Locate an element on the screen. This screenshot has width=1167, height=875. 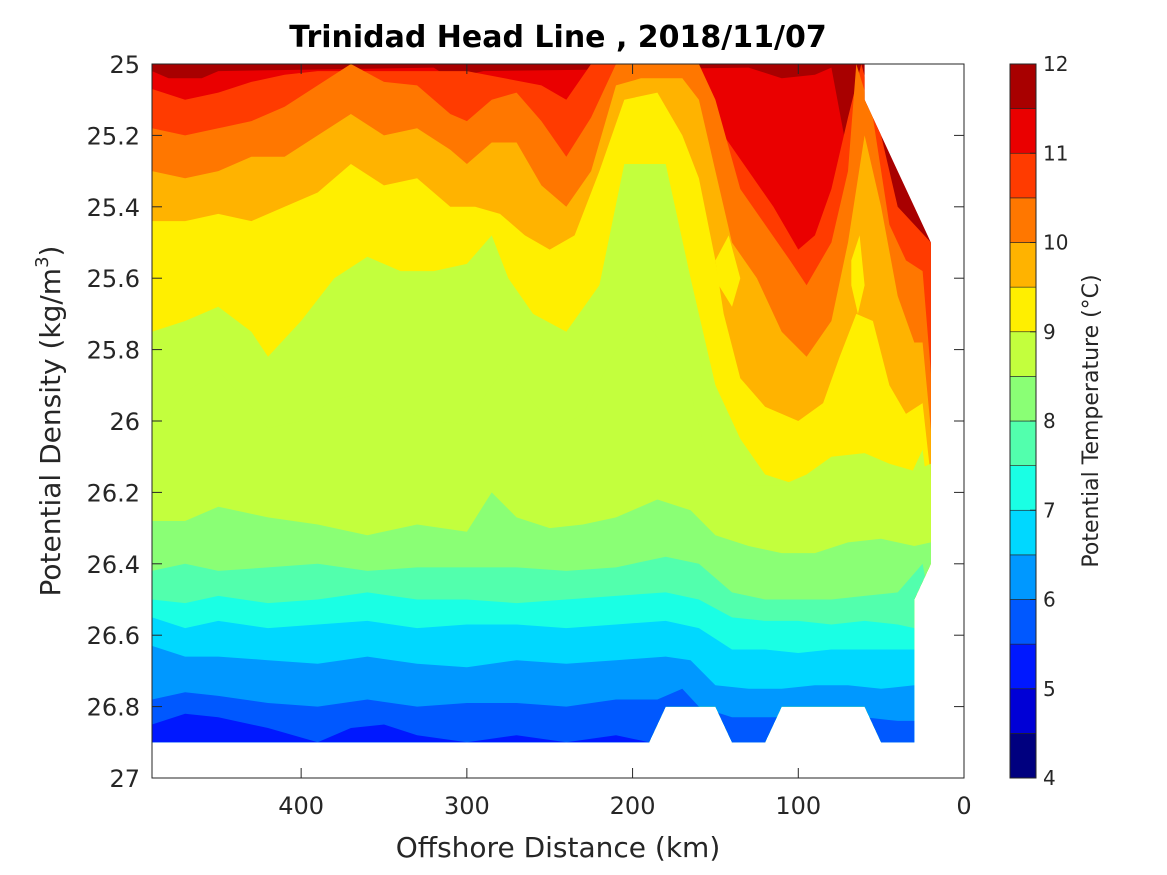
y-tick-label: 25.2 is located at coordinates (113, 136).